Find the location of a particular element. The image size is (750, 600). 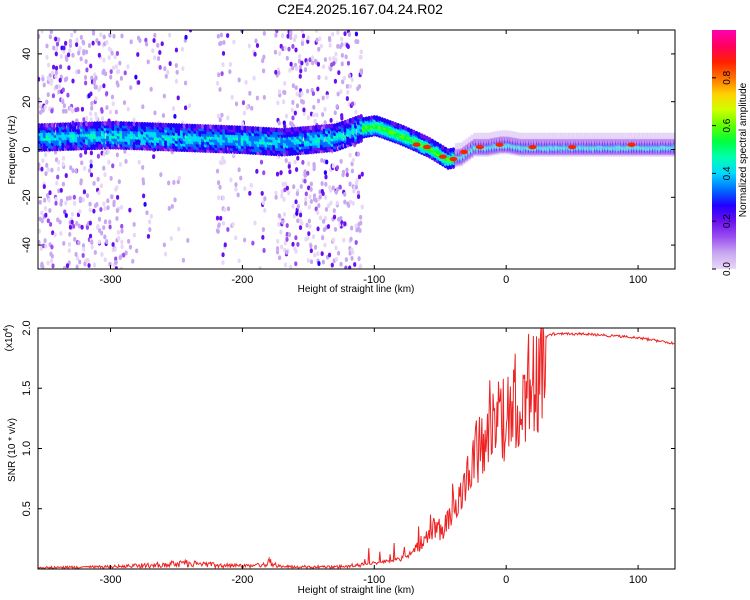

colorbar-label: Normalized spectral amplitude is located at coordinates (743, 149).